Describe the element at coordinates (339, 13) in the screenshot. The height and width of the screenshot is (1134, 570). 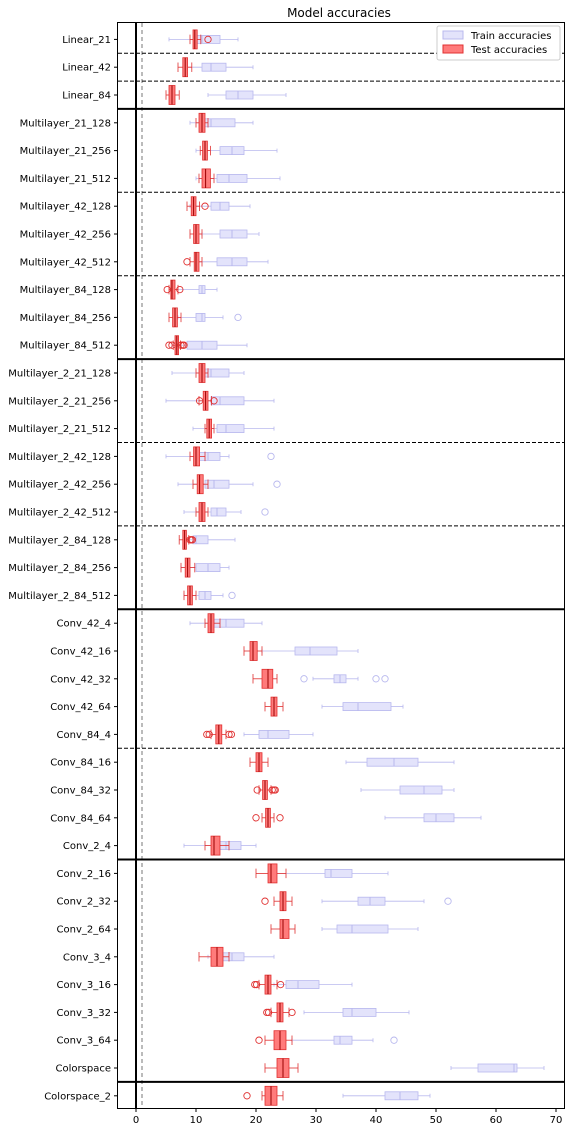
I see `chart-title: Model accuracies` at that location.